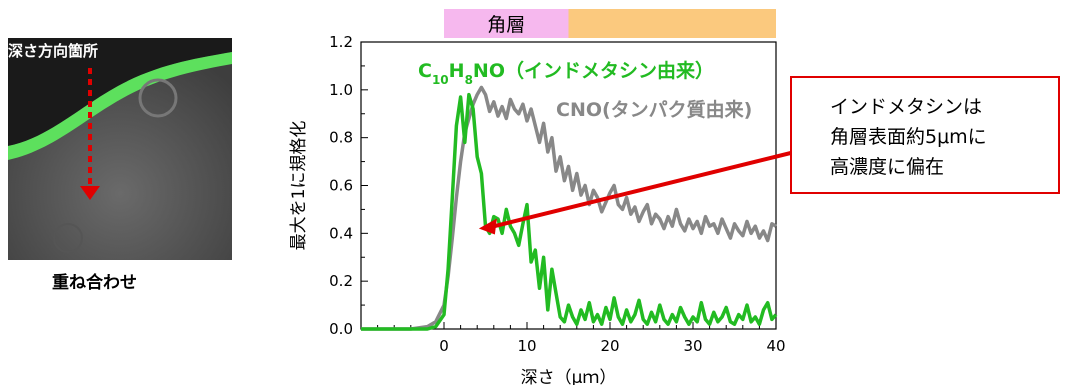  I want to click on callout-box: インドメタシンは 角層表面約5μmに 高濃度に偏在, so click(925, 135).